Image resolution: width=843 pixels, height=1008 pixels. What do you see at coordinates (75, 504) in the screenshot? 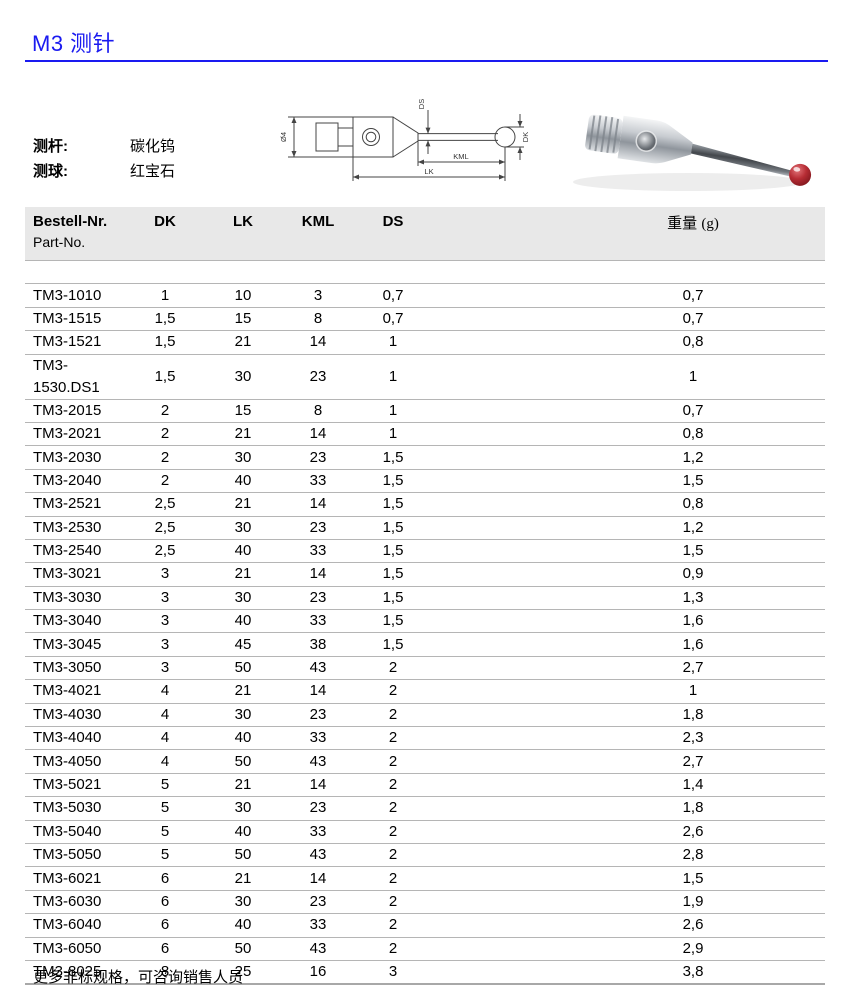
I see `cell-part-no: TM3-2521` at bounding box center [75, 504].